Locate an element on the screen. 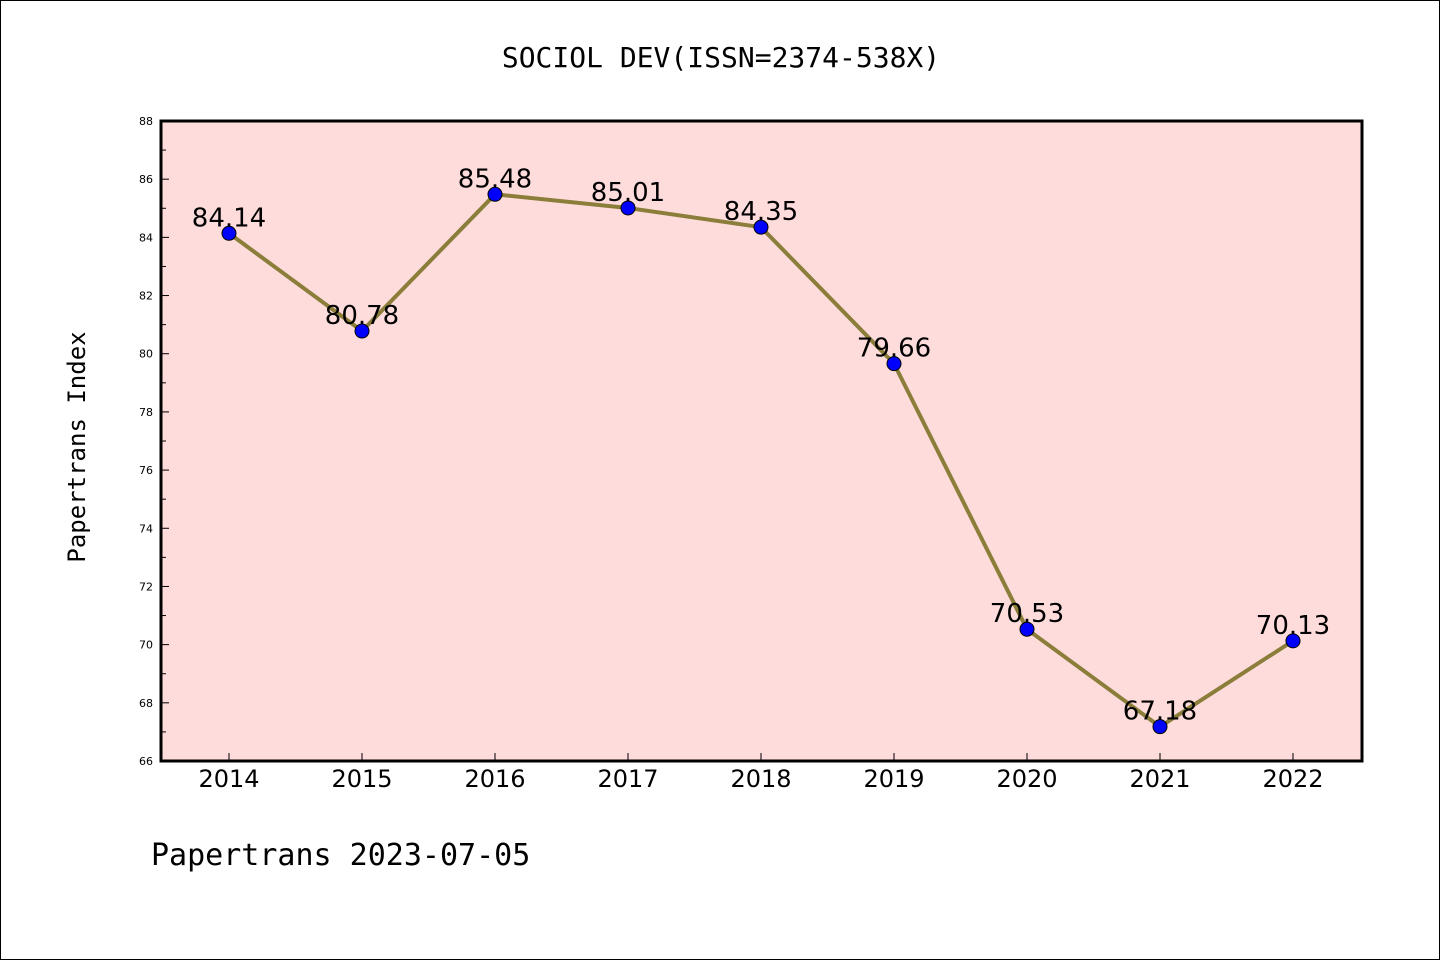 This screenshot has height=960, width=1440. y-tick-label: 70 is located at coordinates (146, 645).